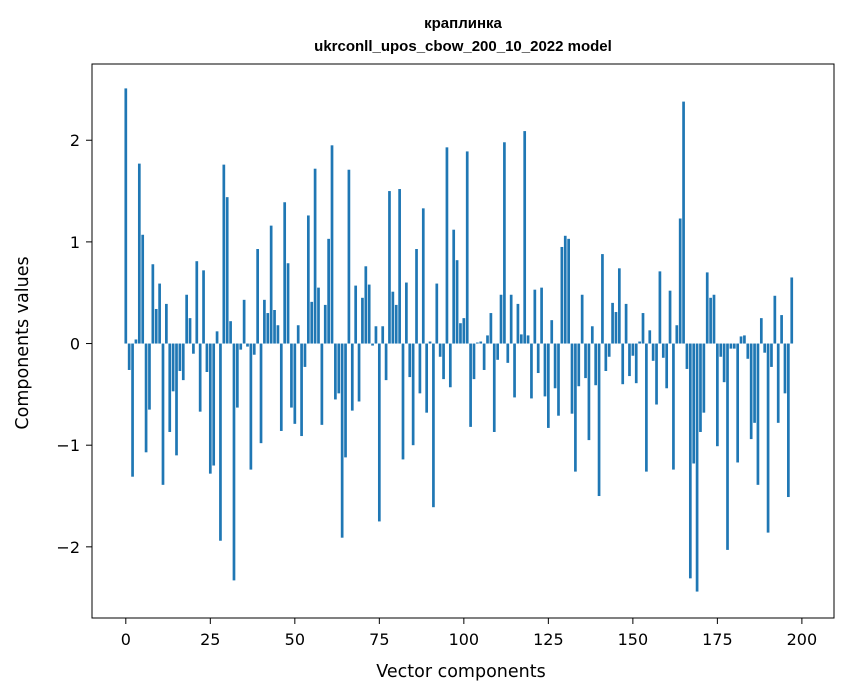  I want to click on y-axis-label: Components values, so click(23, 342).